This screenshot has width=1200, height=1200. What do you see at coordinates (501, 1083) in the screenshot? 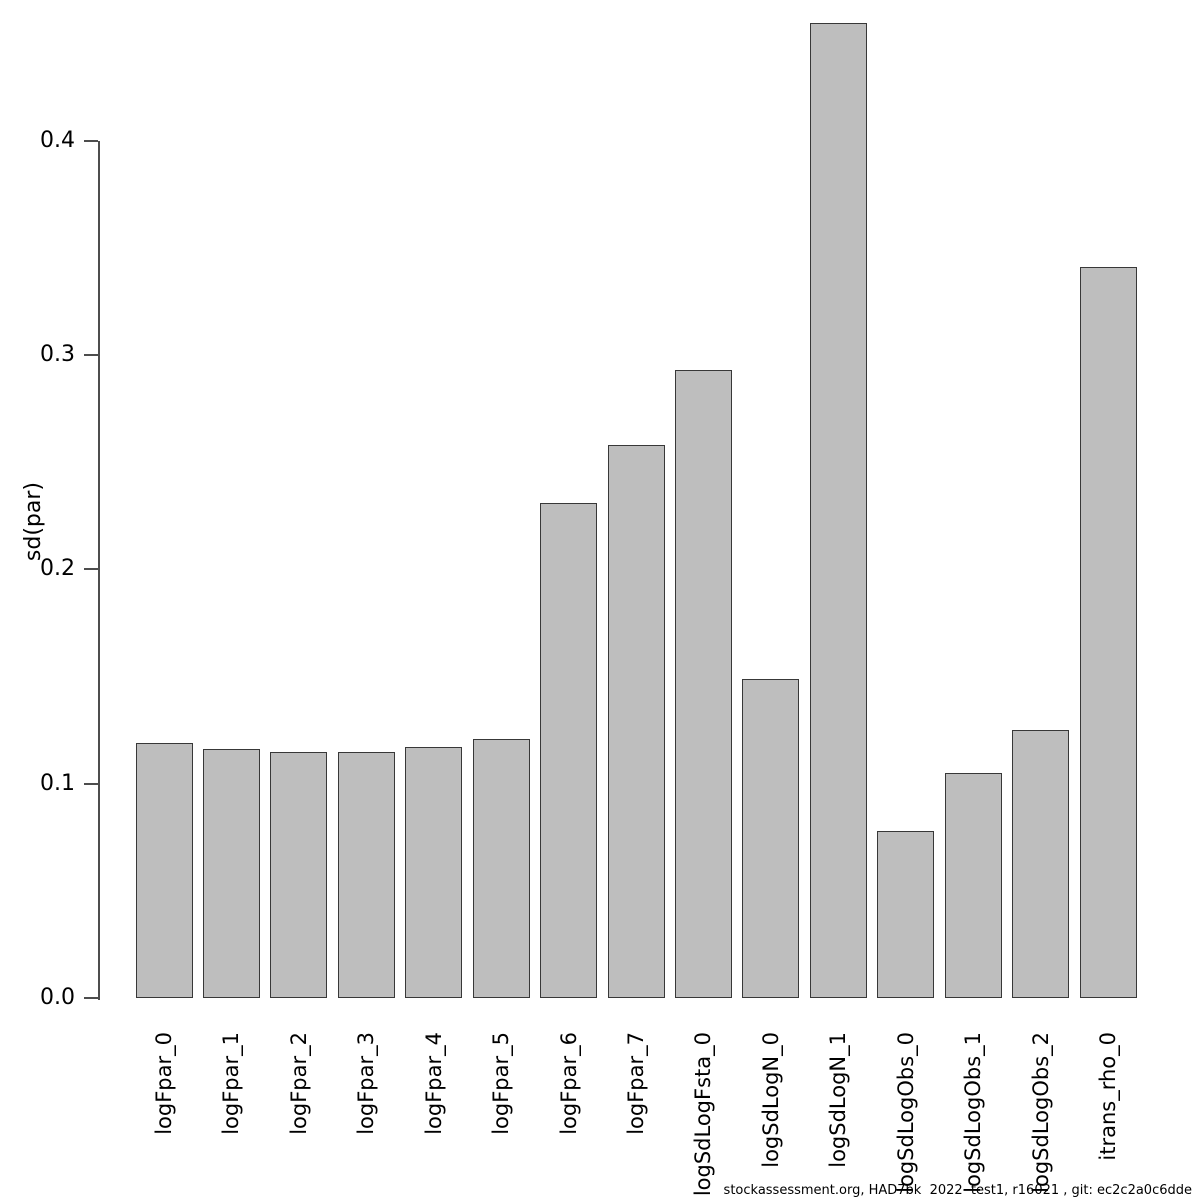
I see `x-tick-label: logFpar_5` at bounding box center [501, 1083].